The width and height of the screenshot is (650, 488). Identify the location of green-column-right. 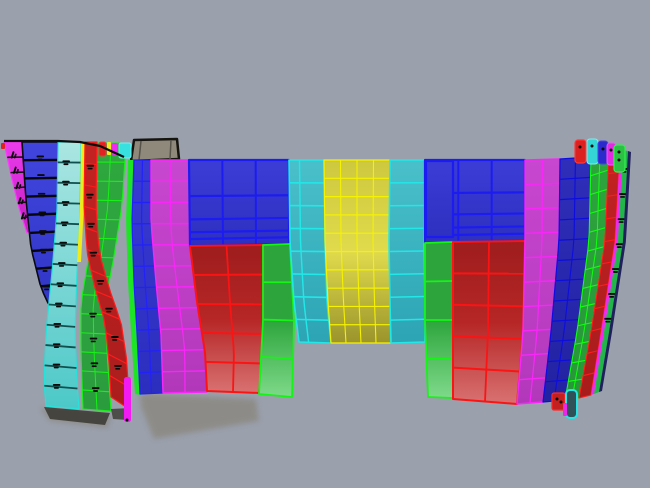
(439, 320).